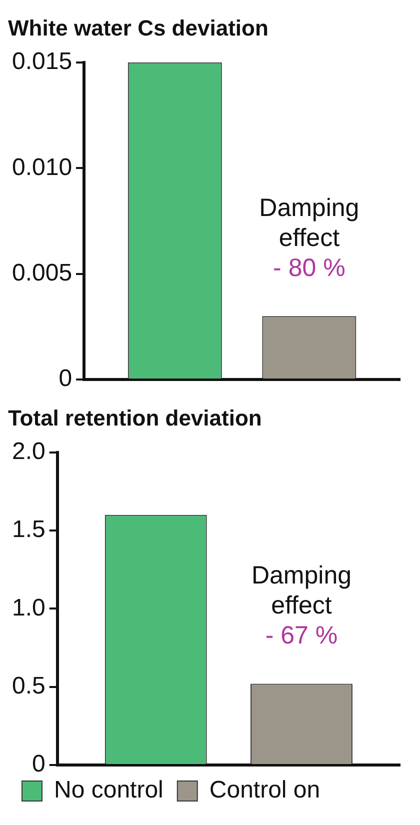 This screenshot has height=825, width=420. Describe the element at coordinates (42, 167) in the screenshot. I see `y-tick-label: 0.010` at that location.